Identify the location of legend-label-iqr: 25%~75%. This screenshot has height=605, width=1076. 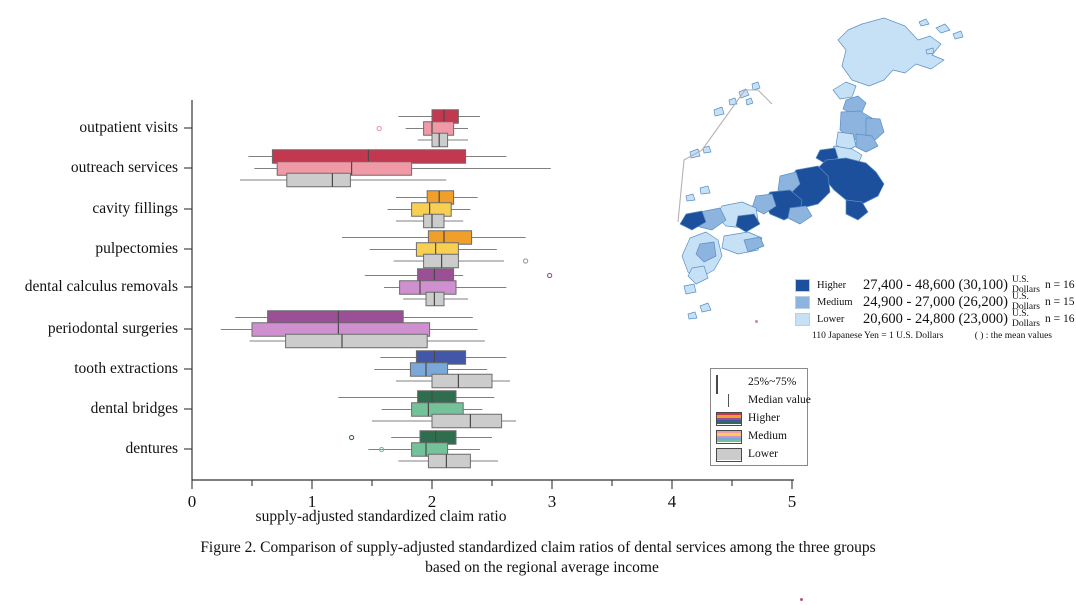
(772, 382).